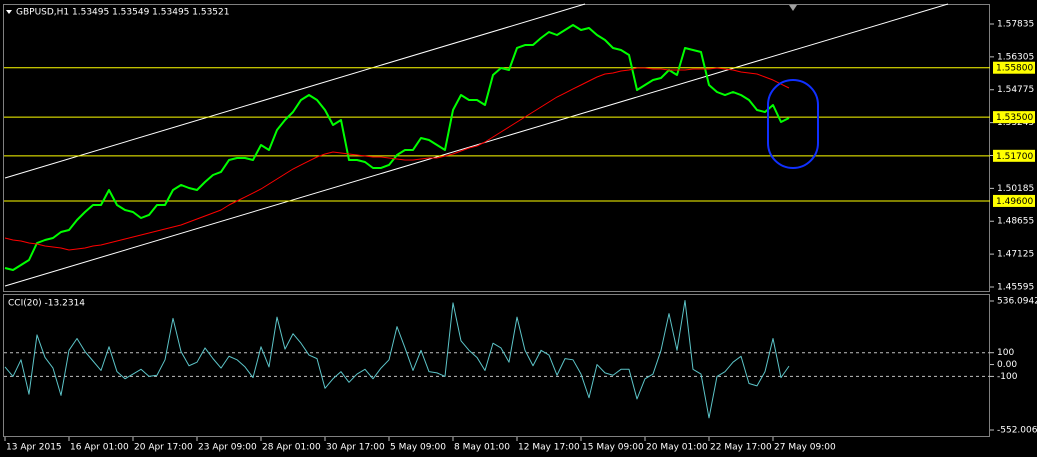  What do you see at coordinates (1015, 90) in the screenshot?
I see `y-tick-label: 1.54775` at bounding box center [1015, 90].